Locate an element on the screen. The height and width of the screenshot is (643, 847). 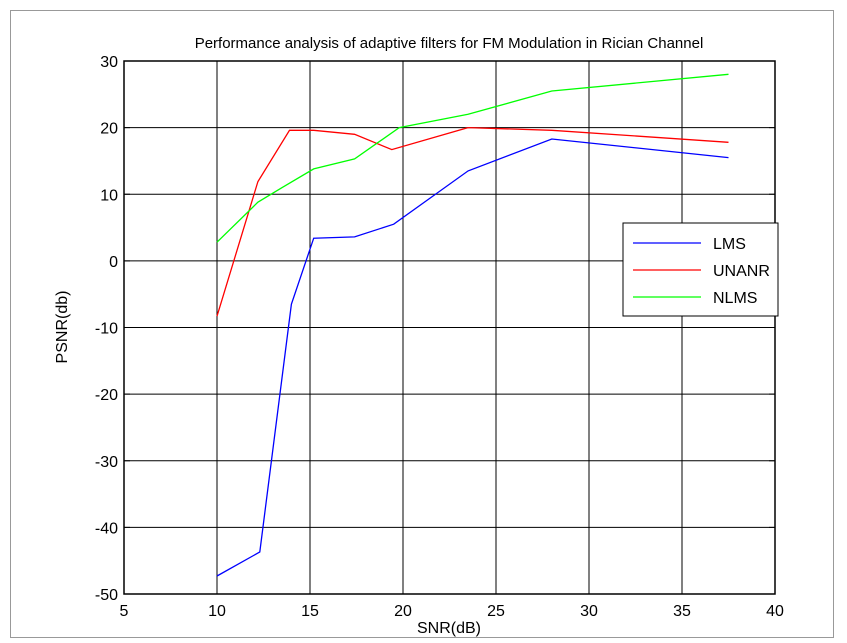
x-tick-label: 30 is located at coordinates (589, 611).